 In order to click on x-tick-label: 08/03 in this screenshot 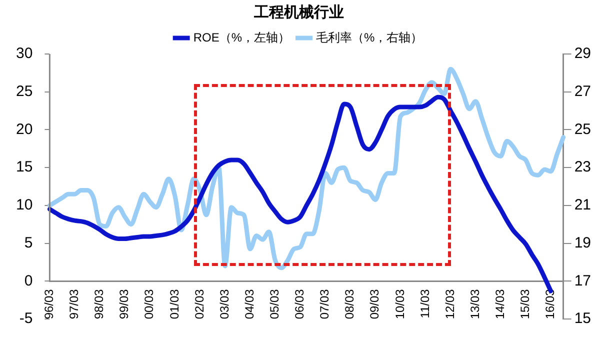, I will do `click(349, 304)`.